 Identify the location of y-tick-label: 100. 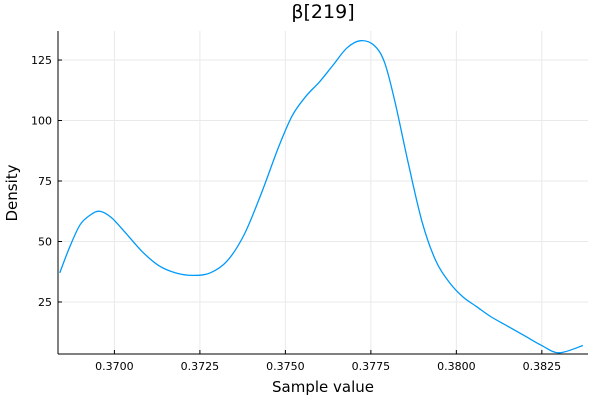
(41, 121).